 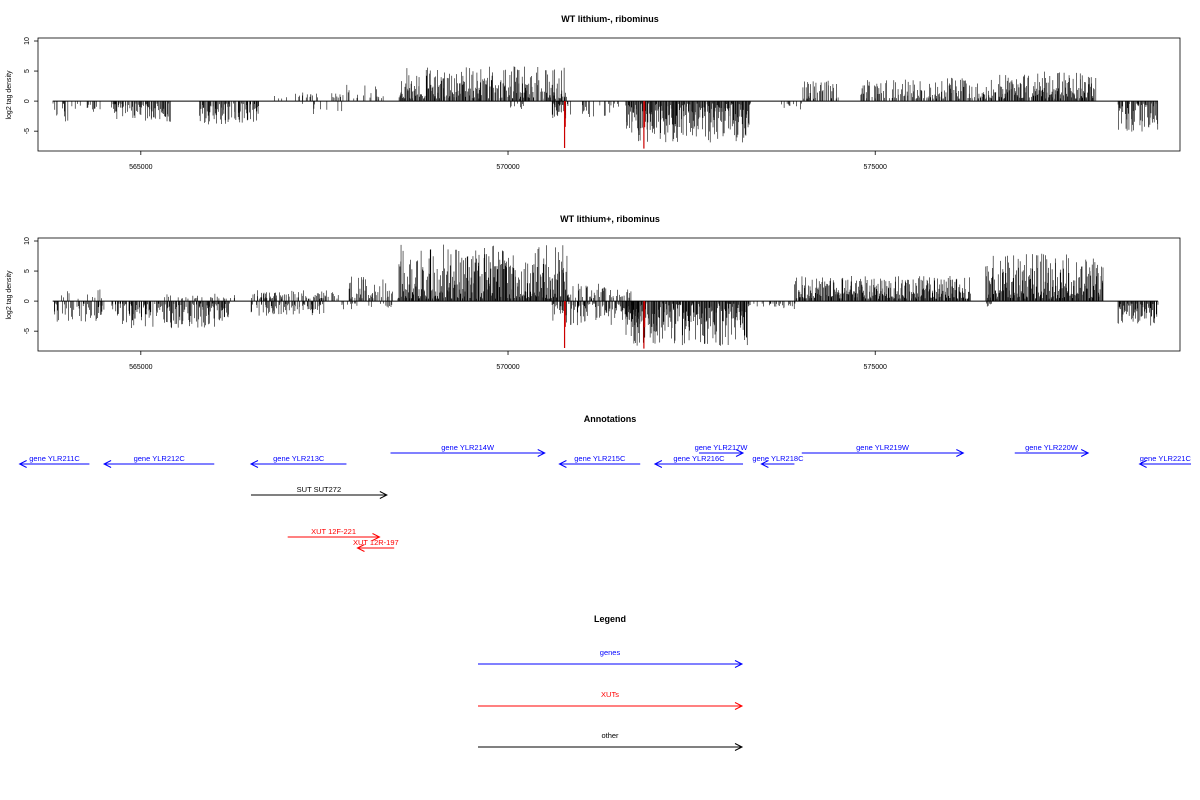 I want to click on annotation-feature: gene YLR215C, so click(x=599, y=461).